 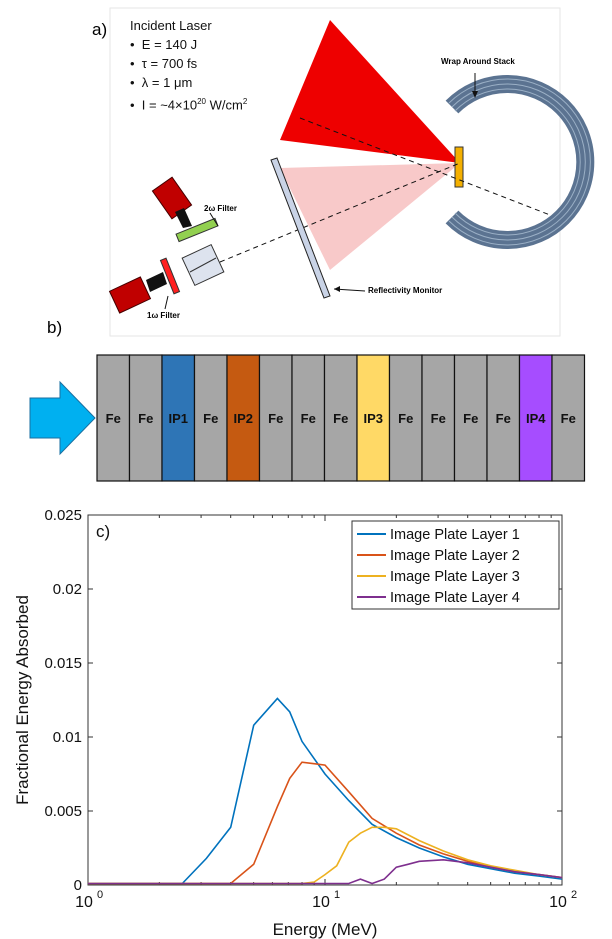 What do you see at coordinates (22, 700) in the screenshot?
I see `y-axis-label: Fractional Energy Absorbed` at bounding box center [22, 700].